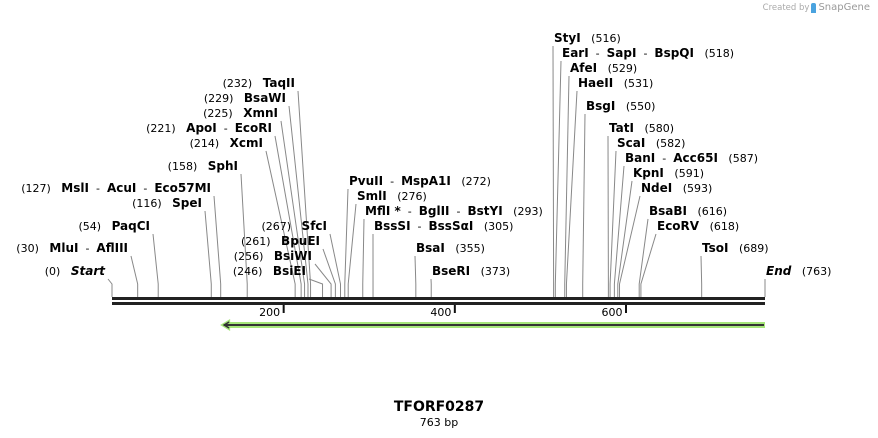 The image size is (878, 438). I want to click on enzyme-name: AflIII, so click(112, 248).